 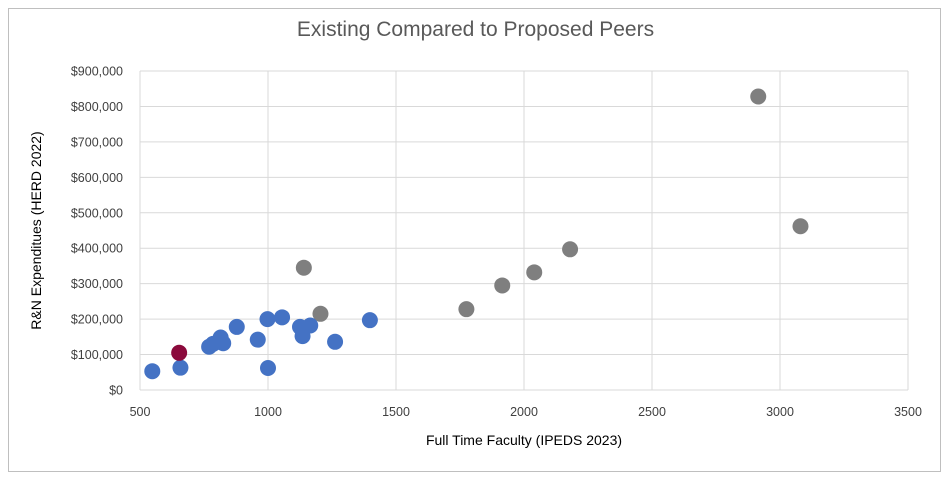 I want to click on x-tick-label: 3500, so click(x=908, y=412).